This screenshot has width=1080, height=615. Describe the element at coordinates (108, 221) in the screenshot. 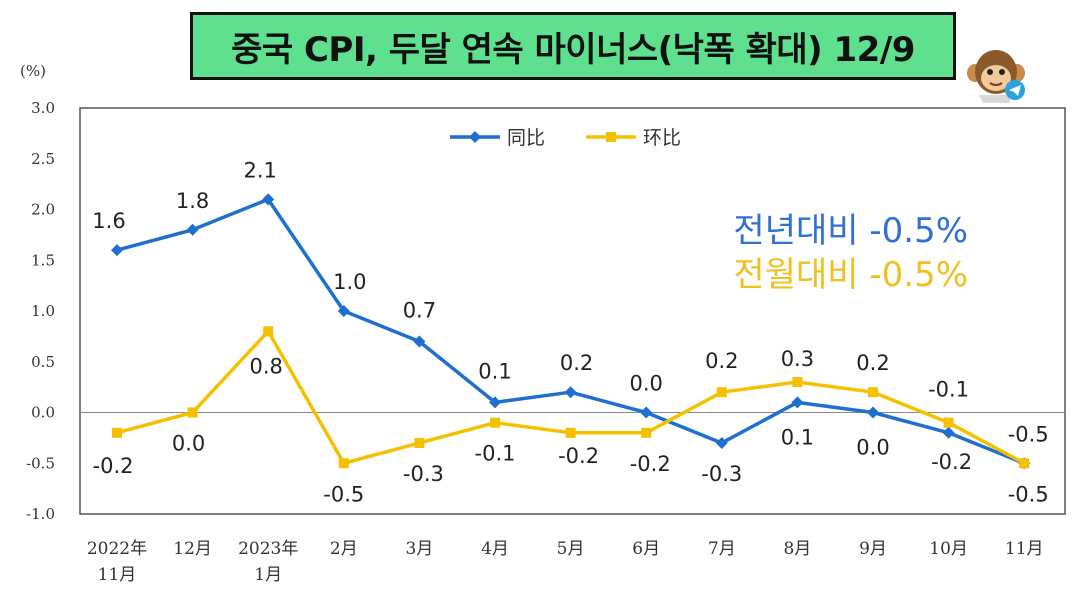

I see `data-label: 1.6` at that location.